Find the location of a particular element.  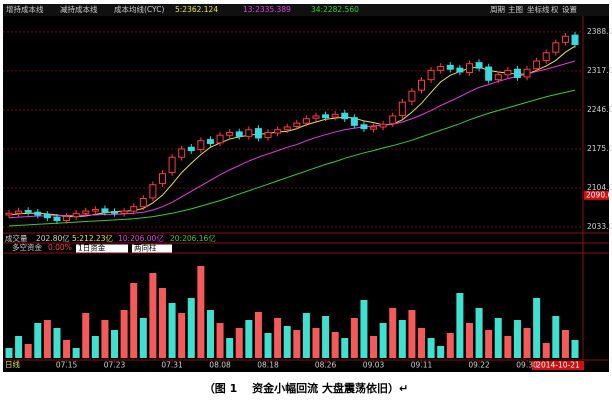

toolbar-button: 周期 is located at coordinates (497, 9).